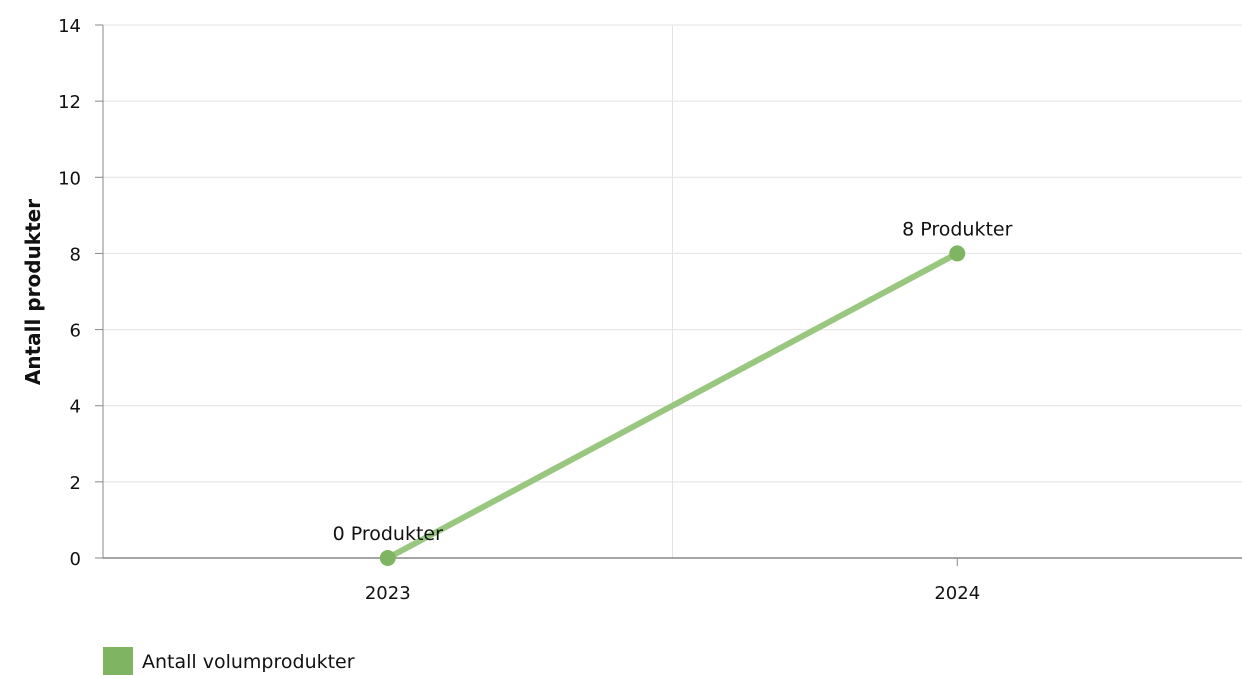 Image resolution: width=1242 pixels, height=675 pixels. What do you see at coordinates (69, 102) in the screenshot?
I see `y-tick-label: 12` at bounding box center [69, 102].